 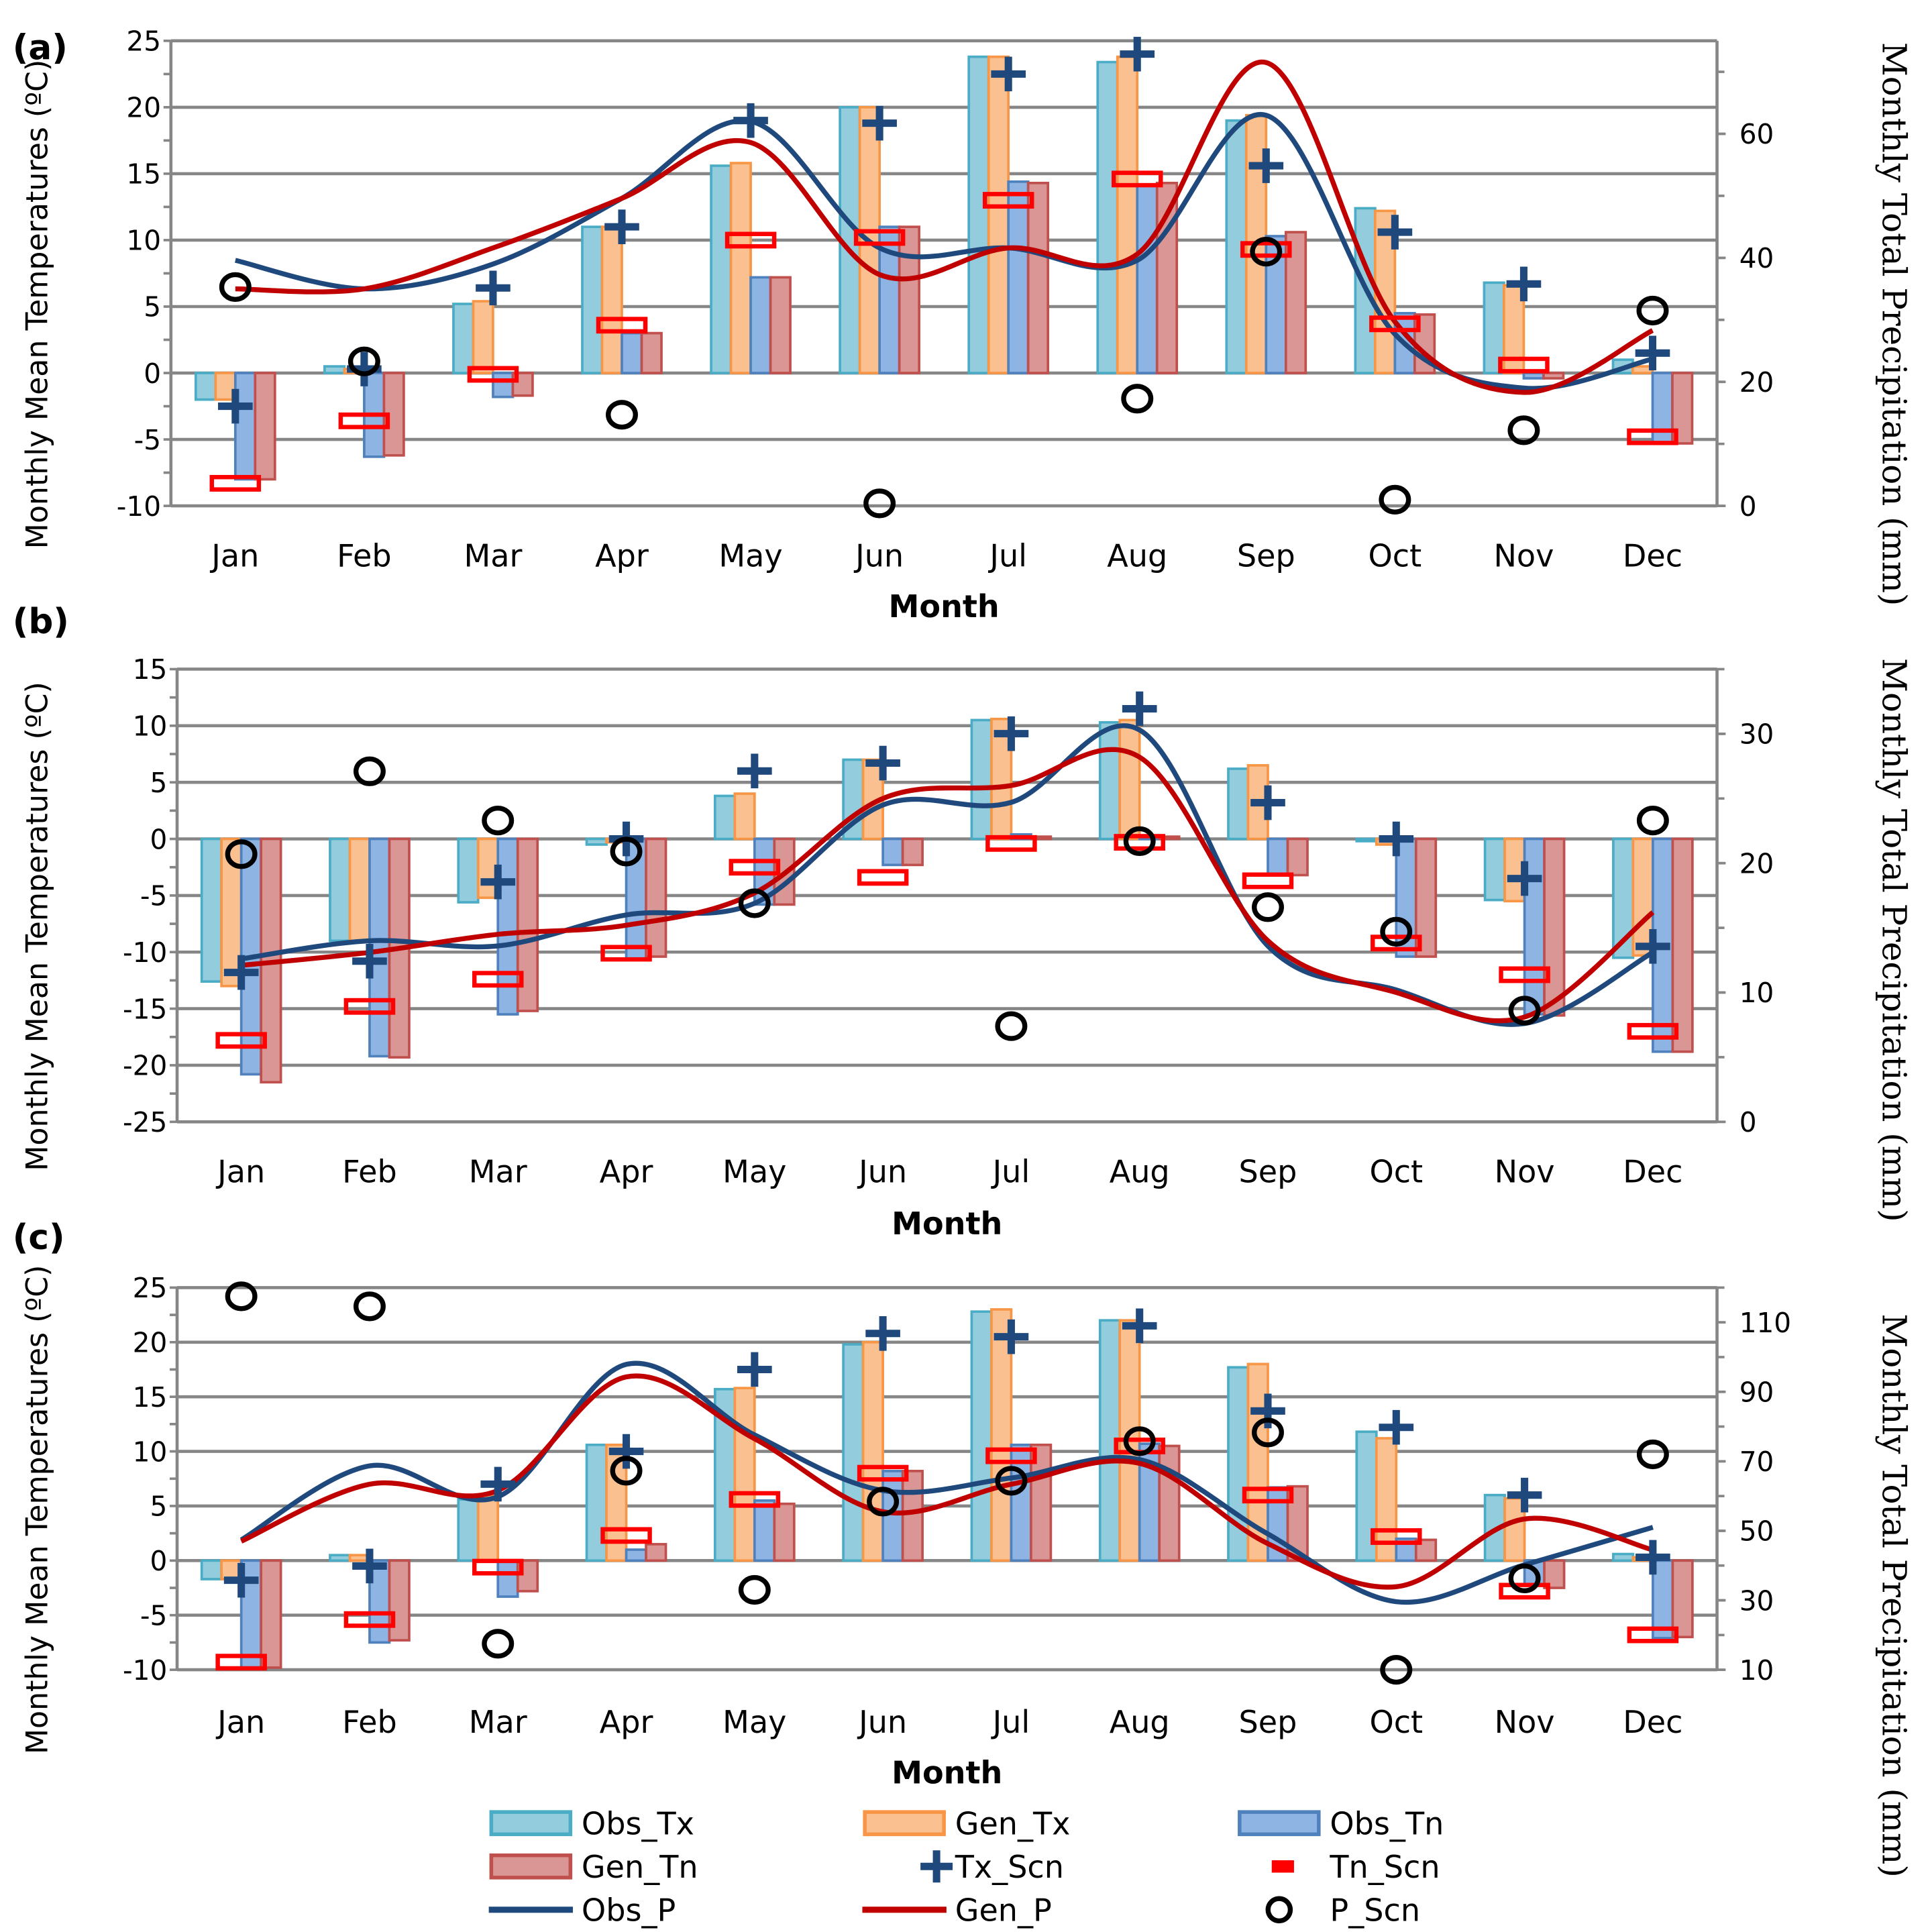 I want to click on legend-plus-icon, so click(x=936, y=1866).